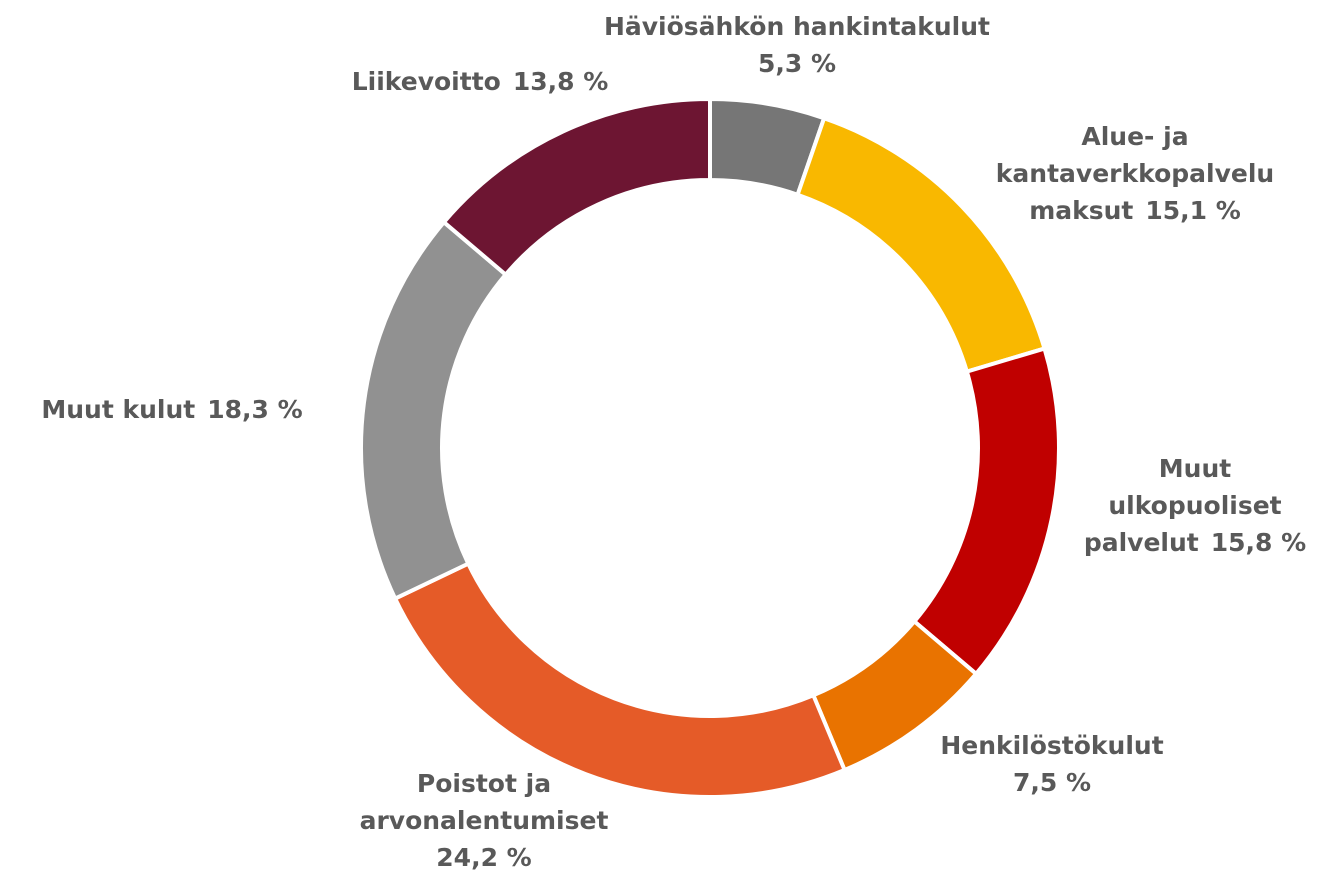  What do you see at coordinates (483, 857) in the screenshot?
I see `value-label: 24,2 %` at bounding box center [483, 857].